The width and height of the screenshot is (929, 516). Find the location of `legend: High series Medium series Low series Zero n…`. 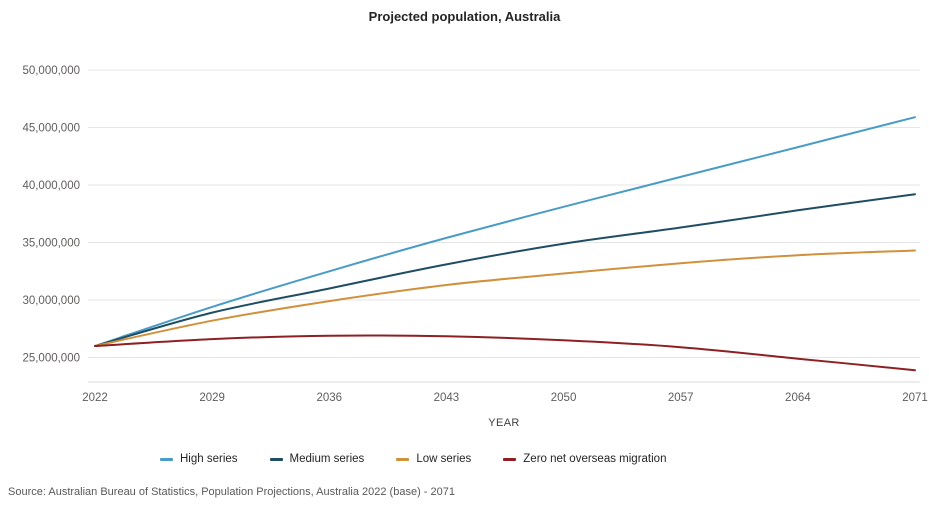

legend: High series Medium series Low series Zero n… is located at coordinates (413, 459).